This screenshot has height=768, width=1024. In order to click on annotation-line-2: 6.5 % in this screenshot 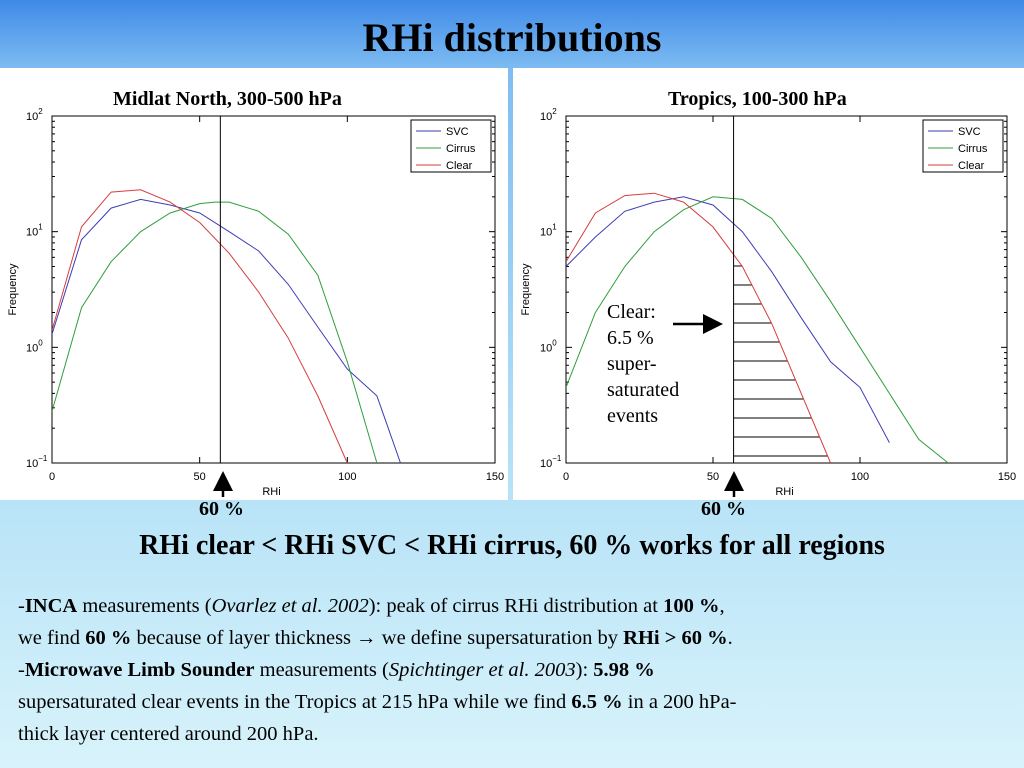, I will do `click(630, 338)`.